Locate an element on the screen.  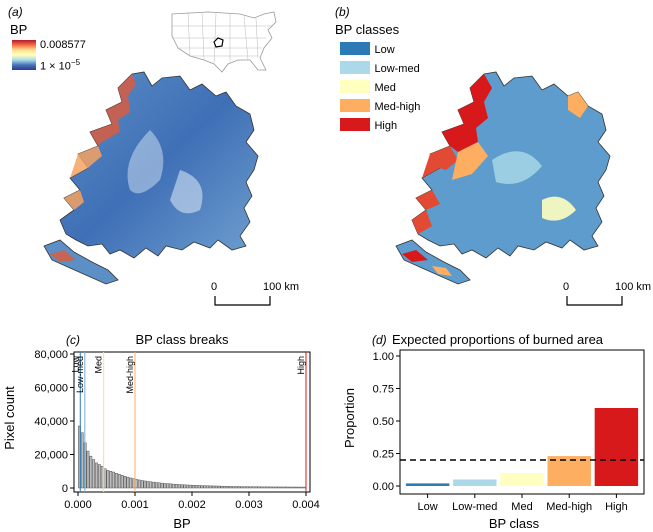
legend-item-high: High is located at coordinates (380, 125).